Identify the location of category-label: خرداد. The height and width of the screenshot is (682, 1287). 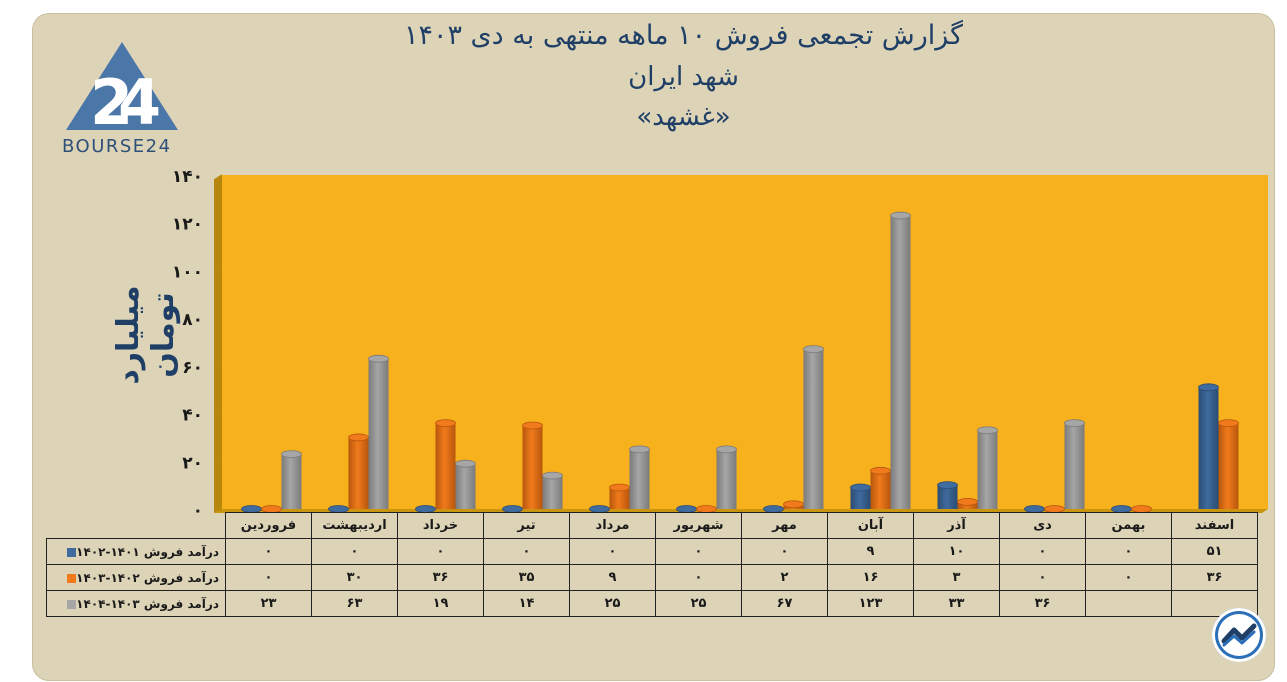
(440, 525).